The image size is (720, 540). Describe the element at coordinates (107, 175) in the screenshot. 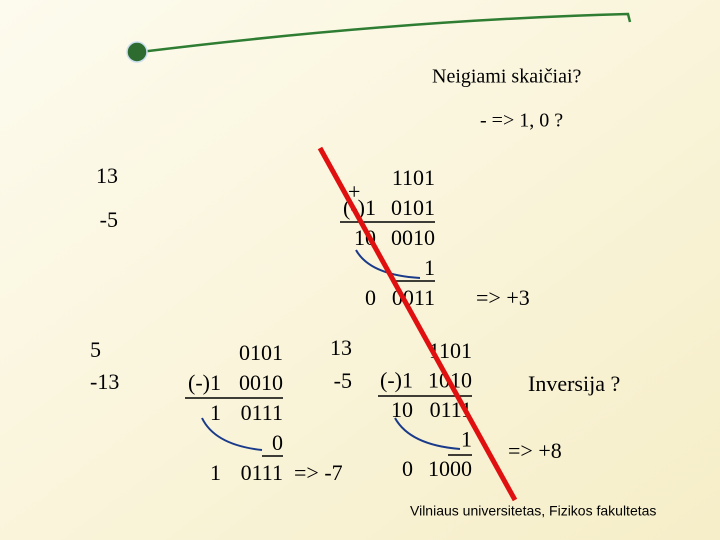

I see `number: 13` at that location.